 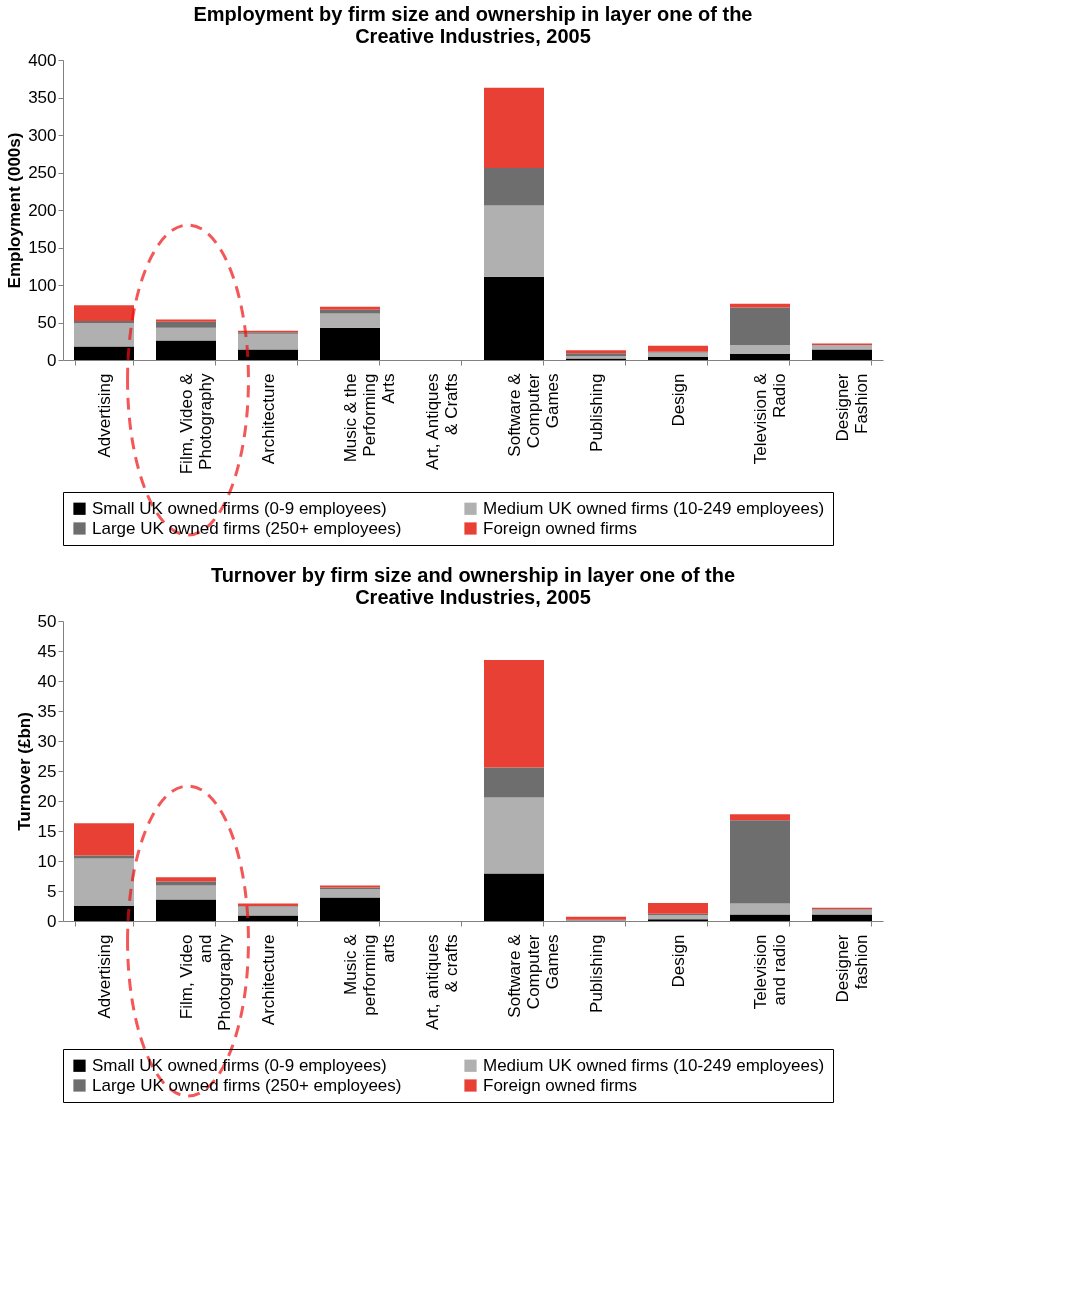 What do you see at coordinates (24, 771) in the screenshot?
I see `y-axis-title: Turnover (£bn)` at bounding box center [24, 771].